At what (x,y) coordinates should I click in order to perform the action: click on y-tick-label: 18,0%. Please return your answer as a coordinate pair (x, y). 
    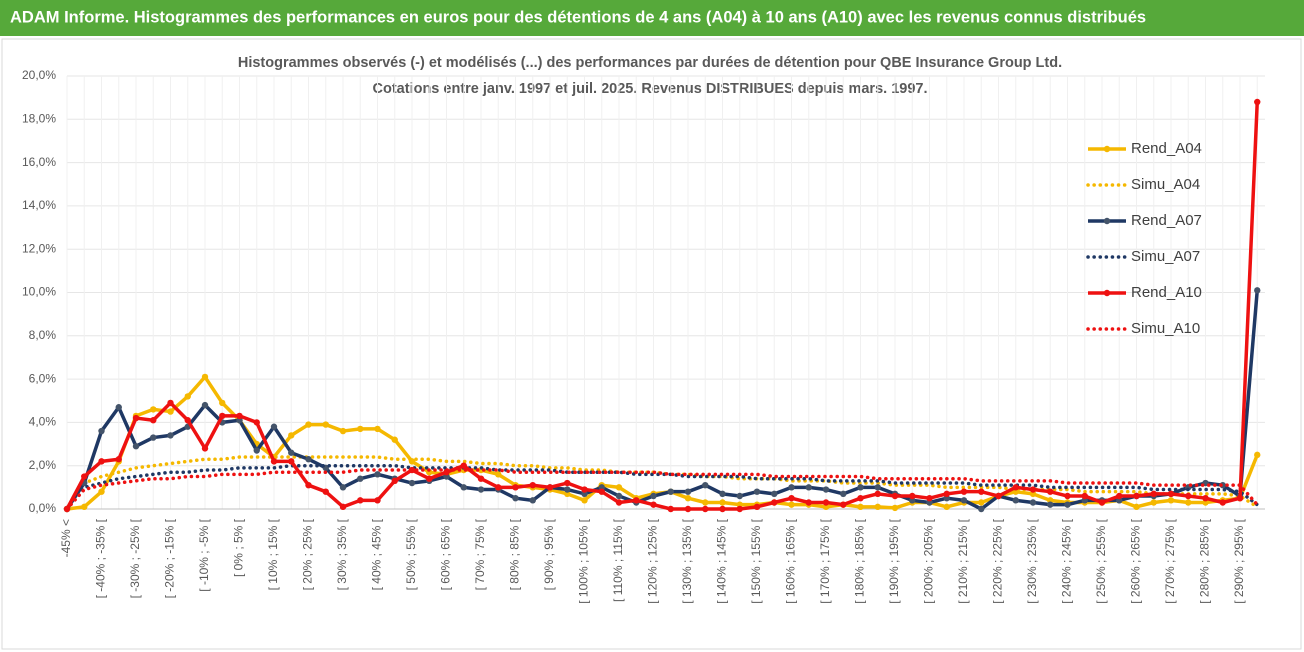
    Looking at the image, I should click on (39, 118).